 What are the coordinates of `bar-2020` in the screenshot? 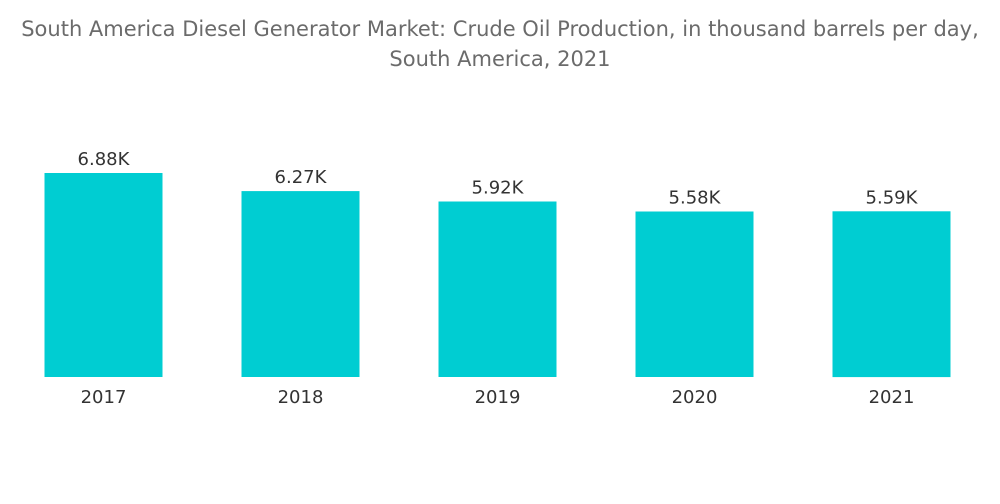 It's located at (694, 294).